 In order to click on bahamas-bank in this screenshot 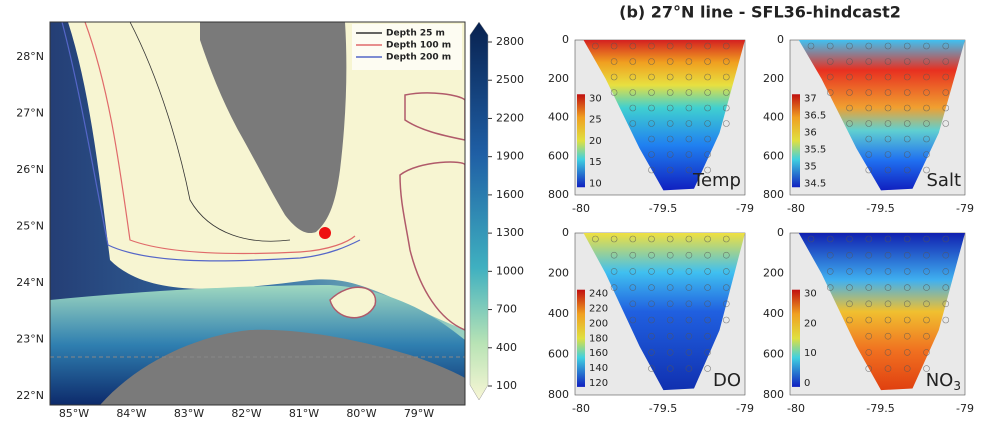, I will do `click(432, 246)`.